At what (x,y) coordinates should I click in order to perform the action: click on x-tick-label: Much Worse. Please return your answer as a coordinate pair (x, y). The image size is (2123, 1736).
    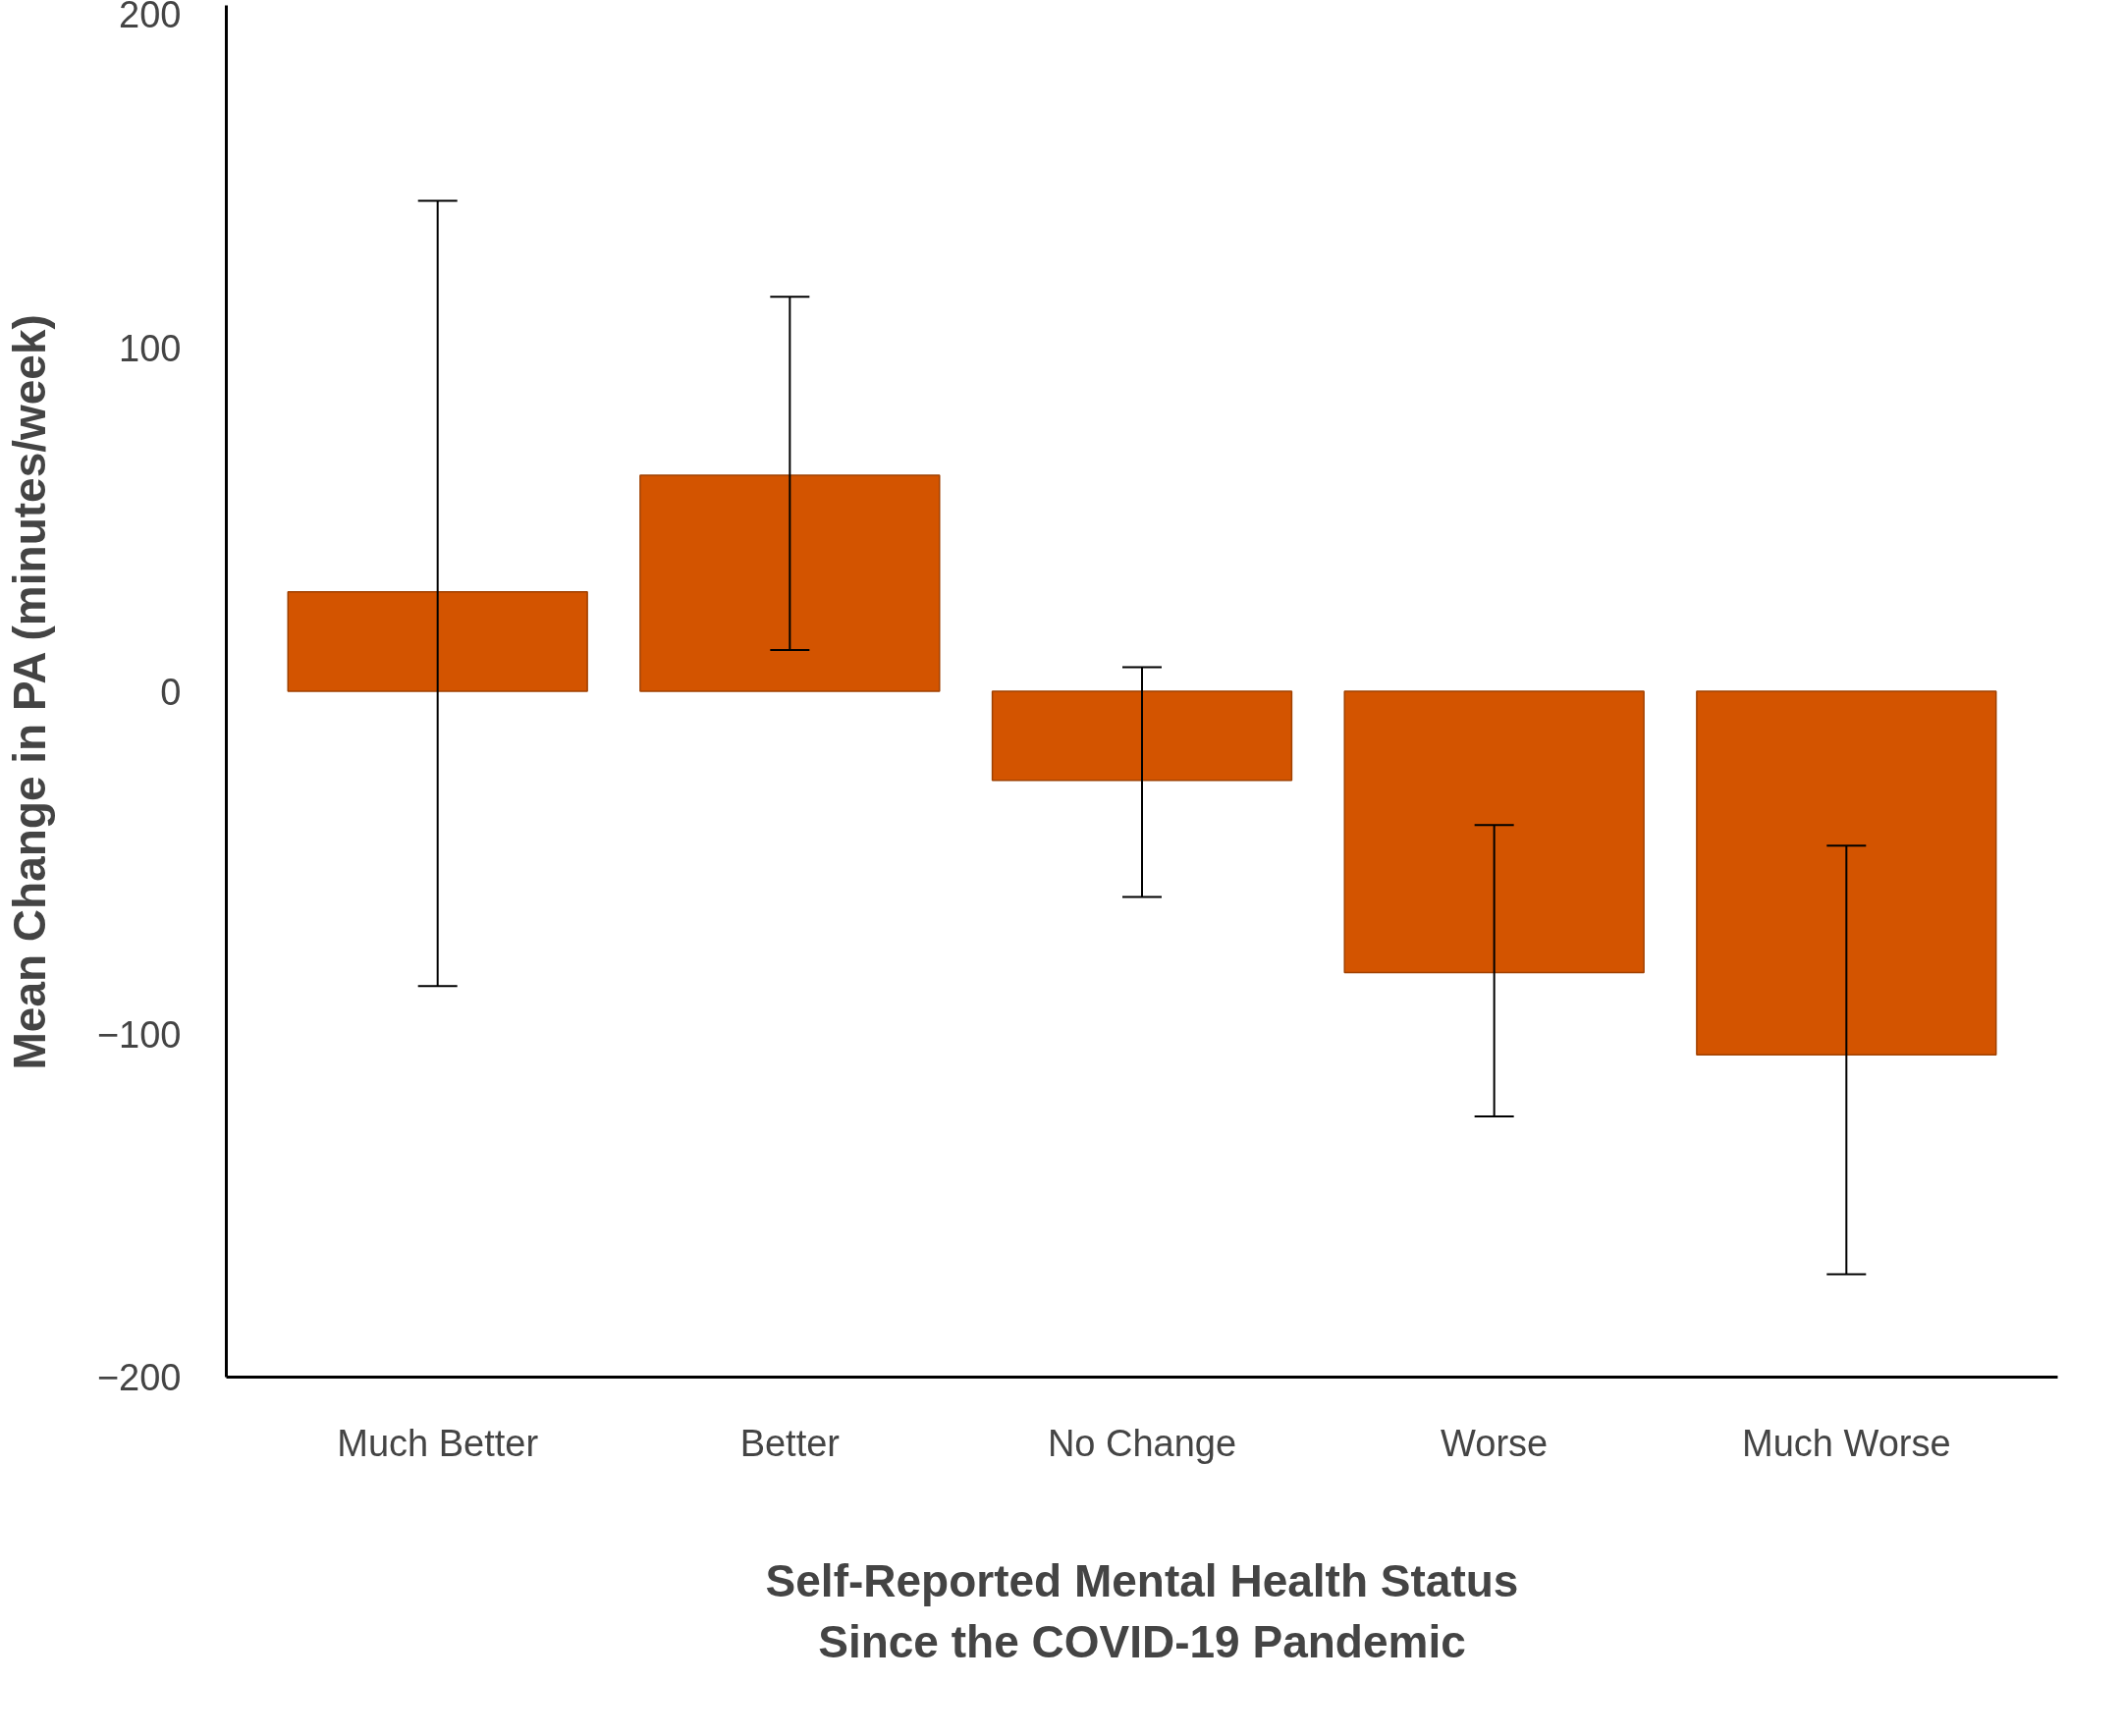
    Looking at the image, I should click on (1846, 1443).